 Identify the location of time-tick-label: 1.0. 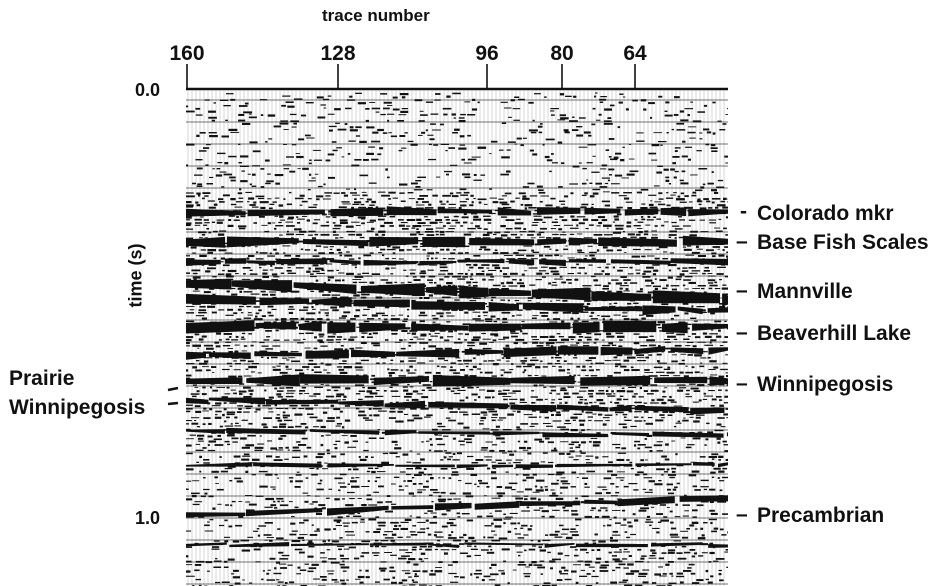
(148, 518).